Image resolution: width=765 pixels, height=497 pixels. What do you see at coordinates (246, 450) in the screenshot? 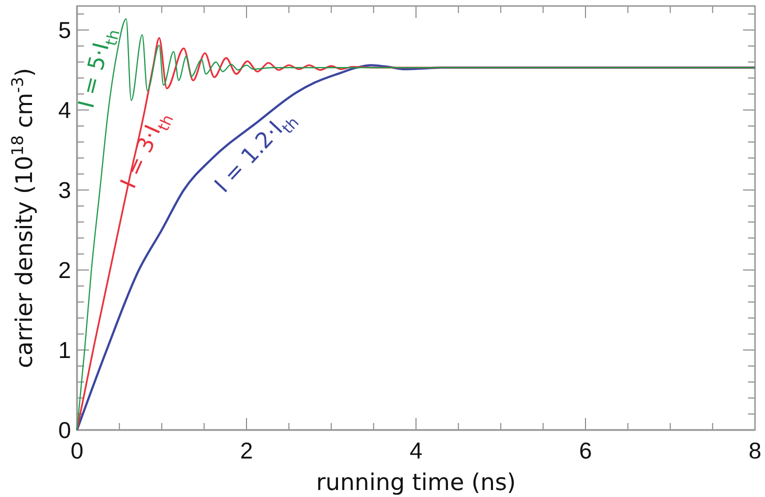
I see `x-tick-label: 2` at bounding box center [246, 450].